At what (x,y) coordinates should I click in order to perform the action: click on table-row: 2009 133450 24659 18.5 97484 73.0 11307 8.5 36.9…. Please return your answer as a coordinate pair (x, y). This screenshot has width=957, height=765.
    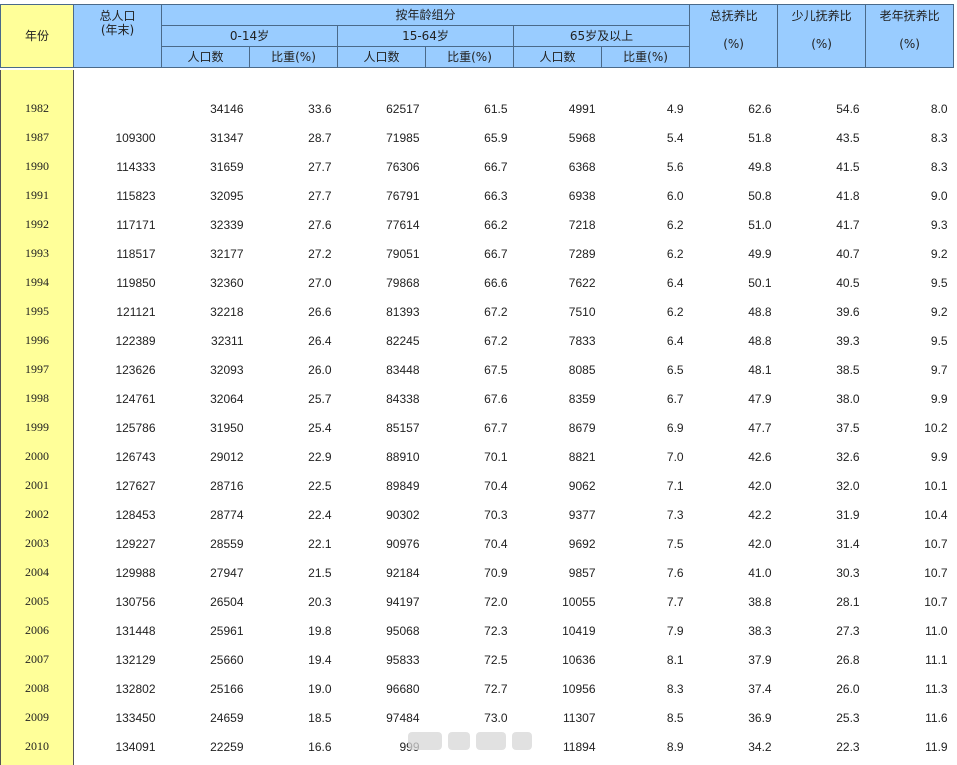
    Looking at the image, I should click on (477, 717).